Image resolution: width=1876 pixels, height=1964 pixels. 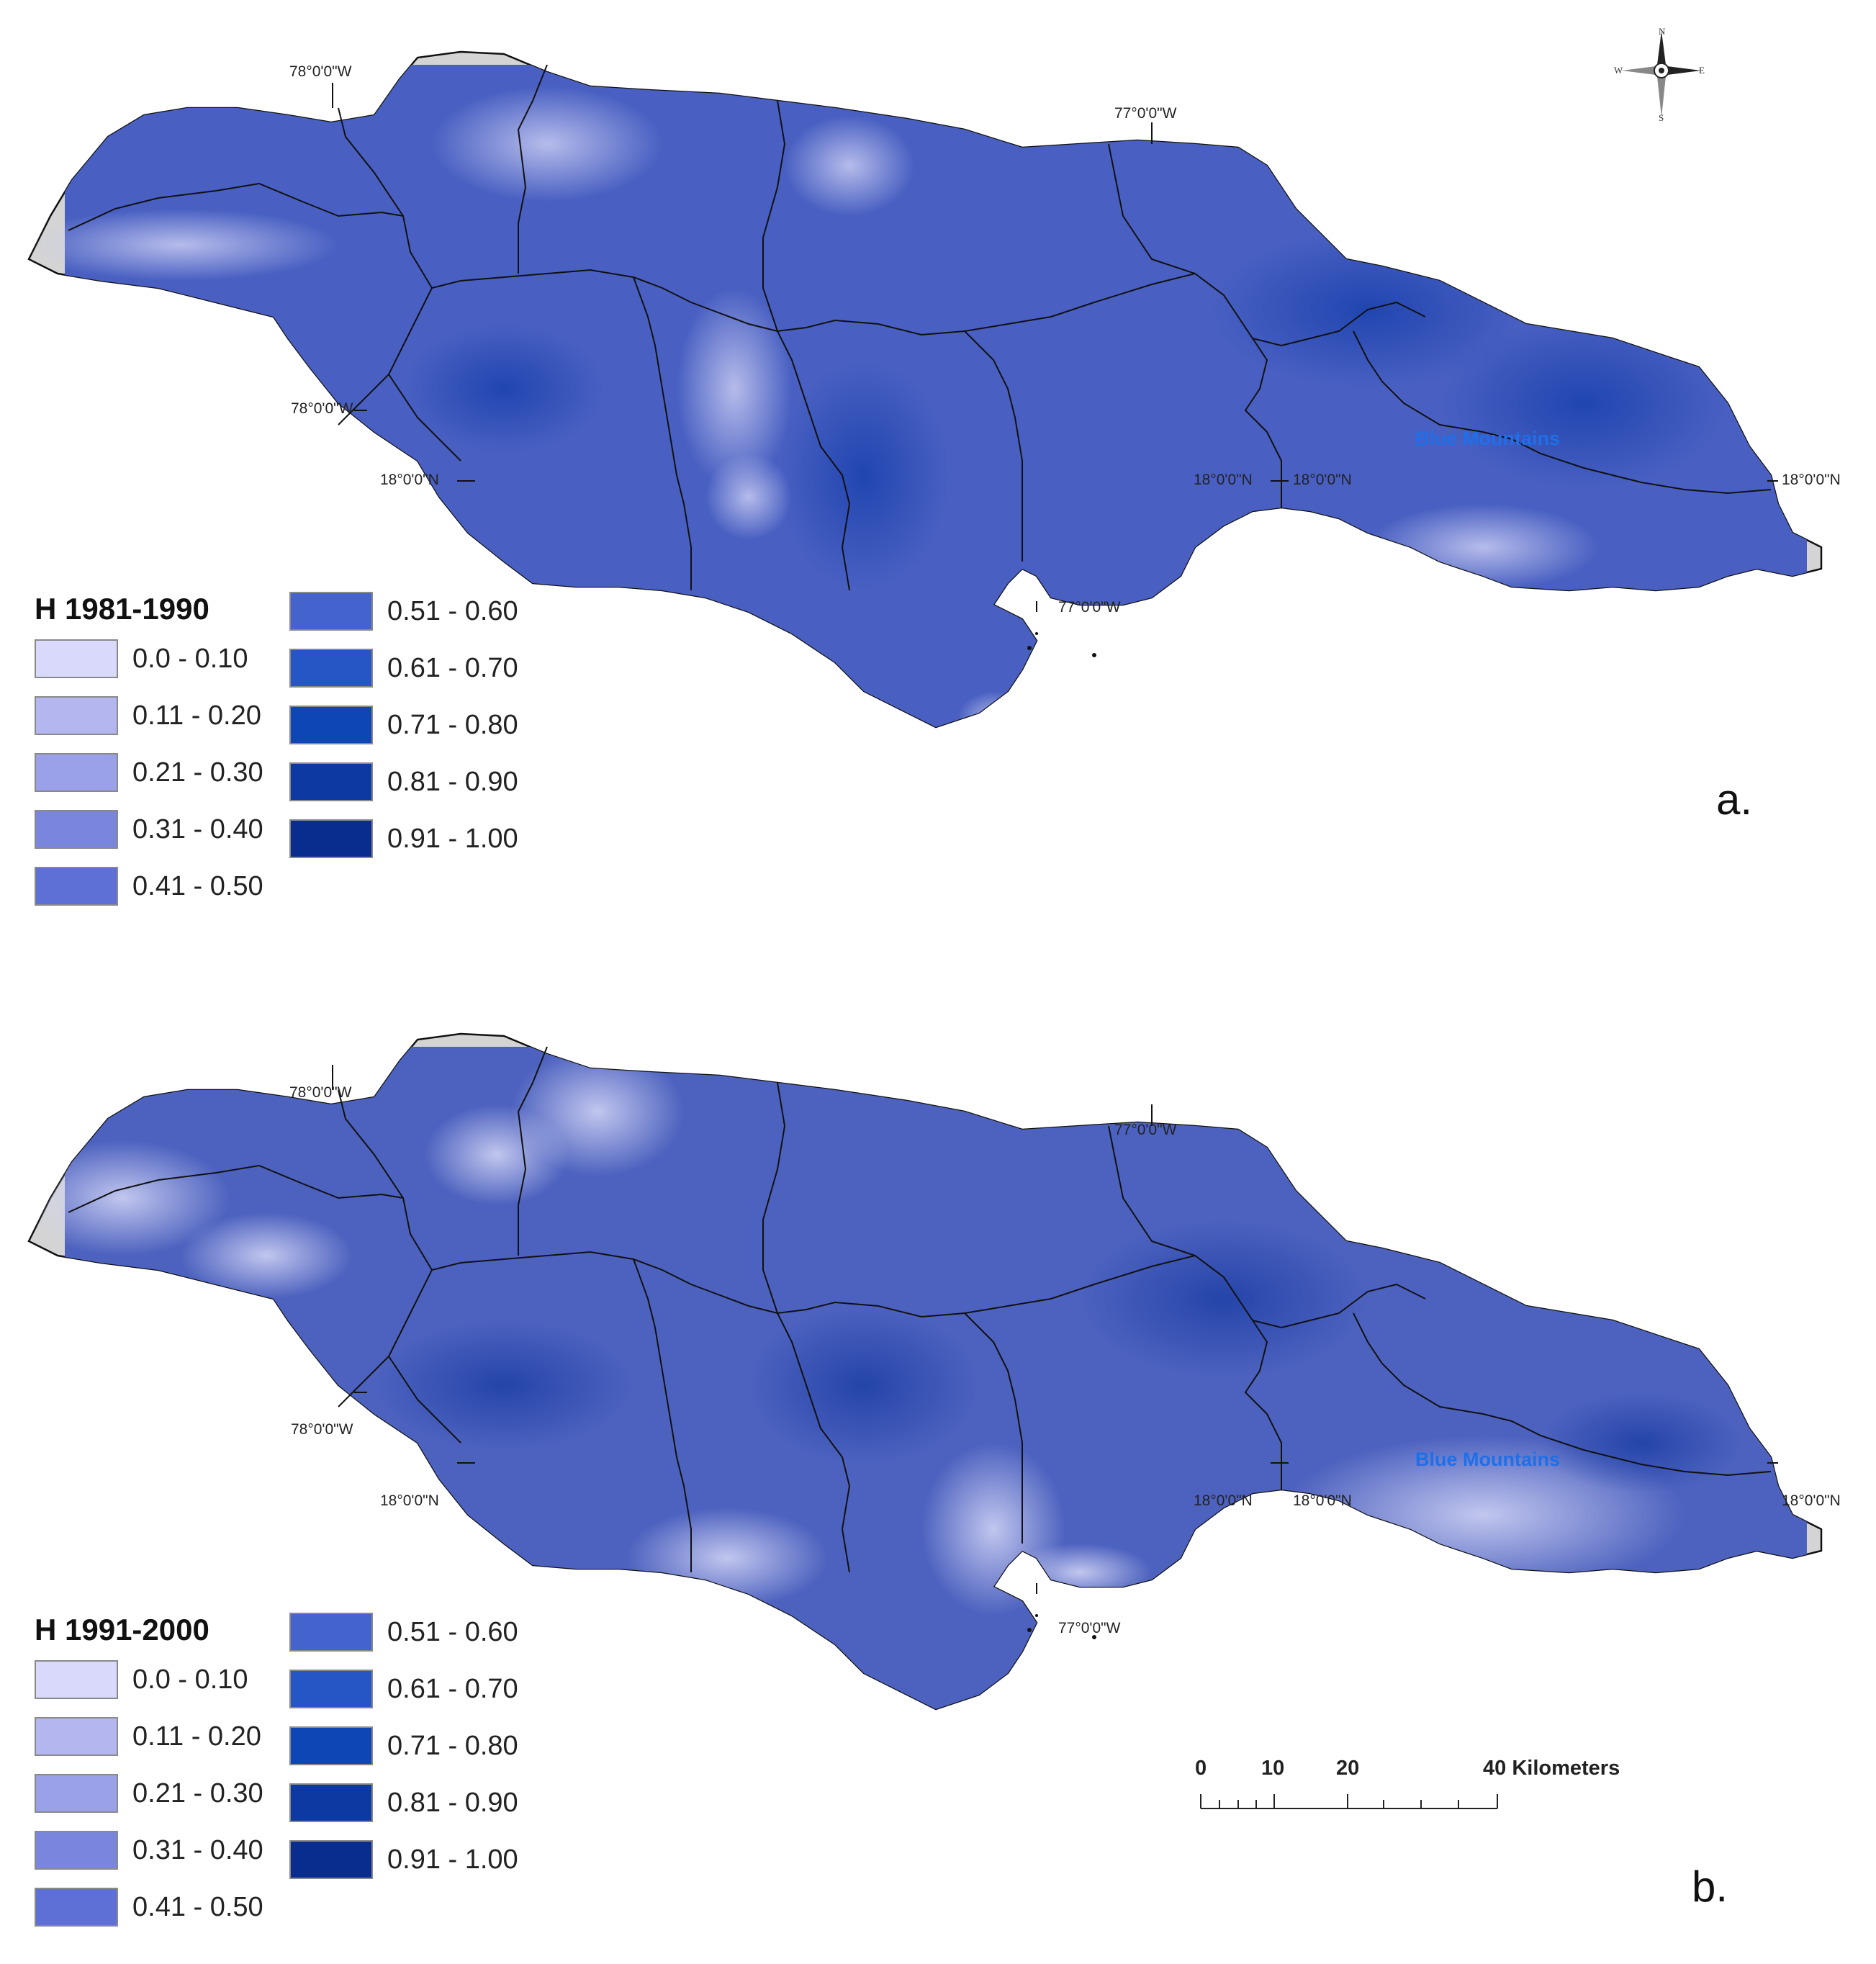 What do you see at coordinates (1273, 1768) in the screenshot?
I see `scale-label-10: 10` at bounding box center [1273, 1768].